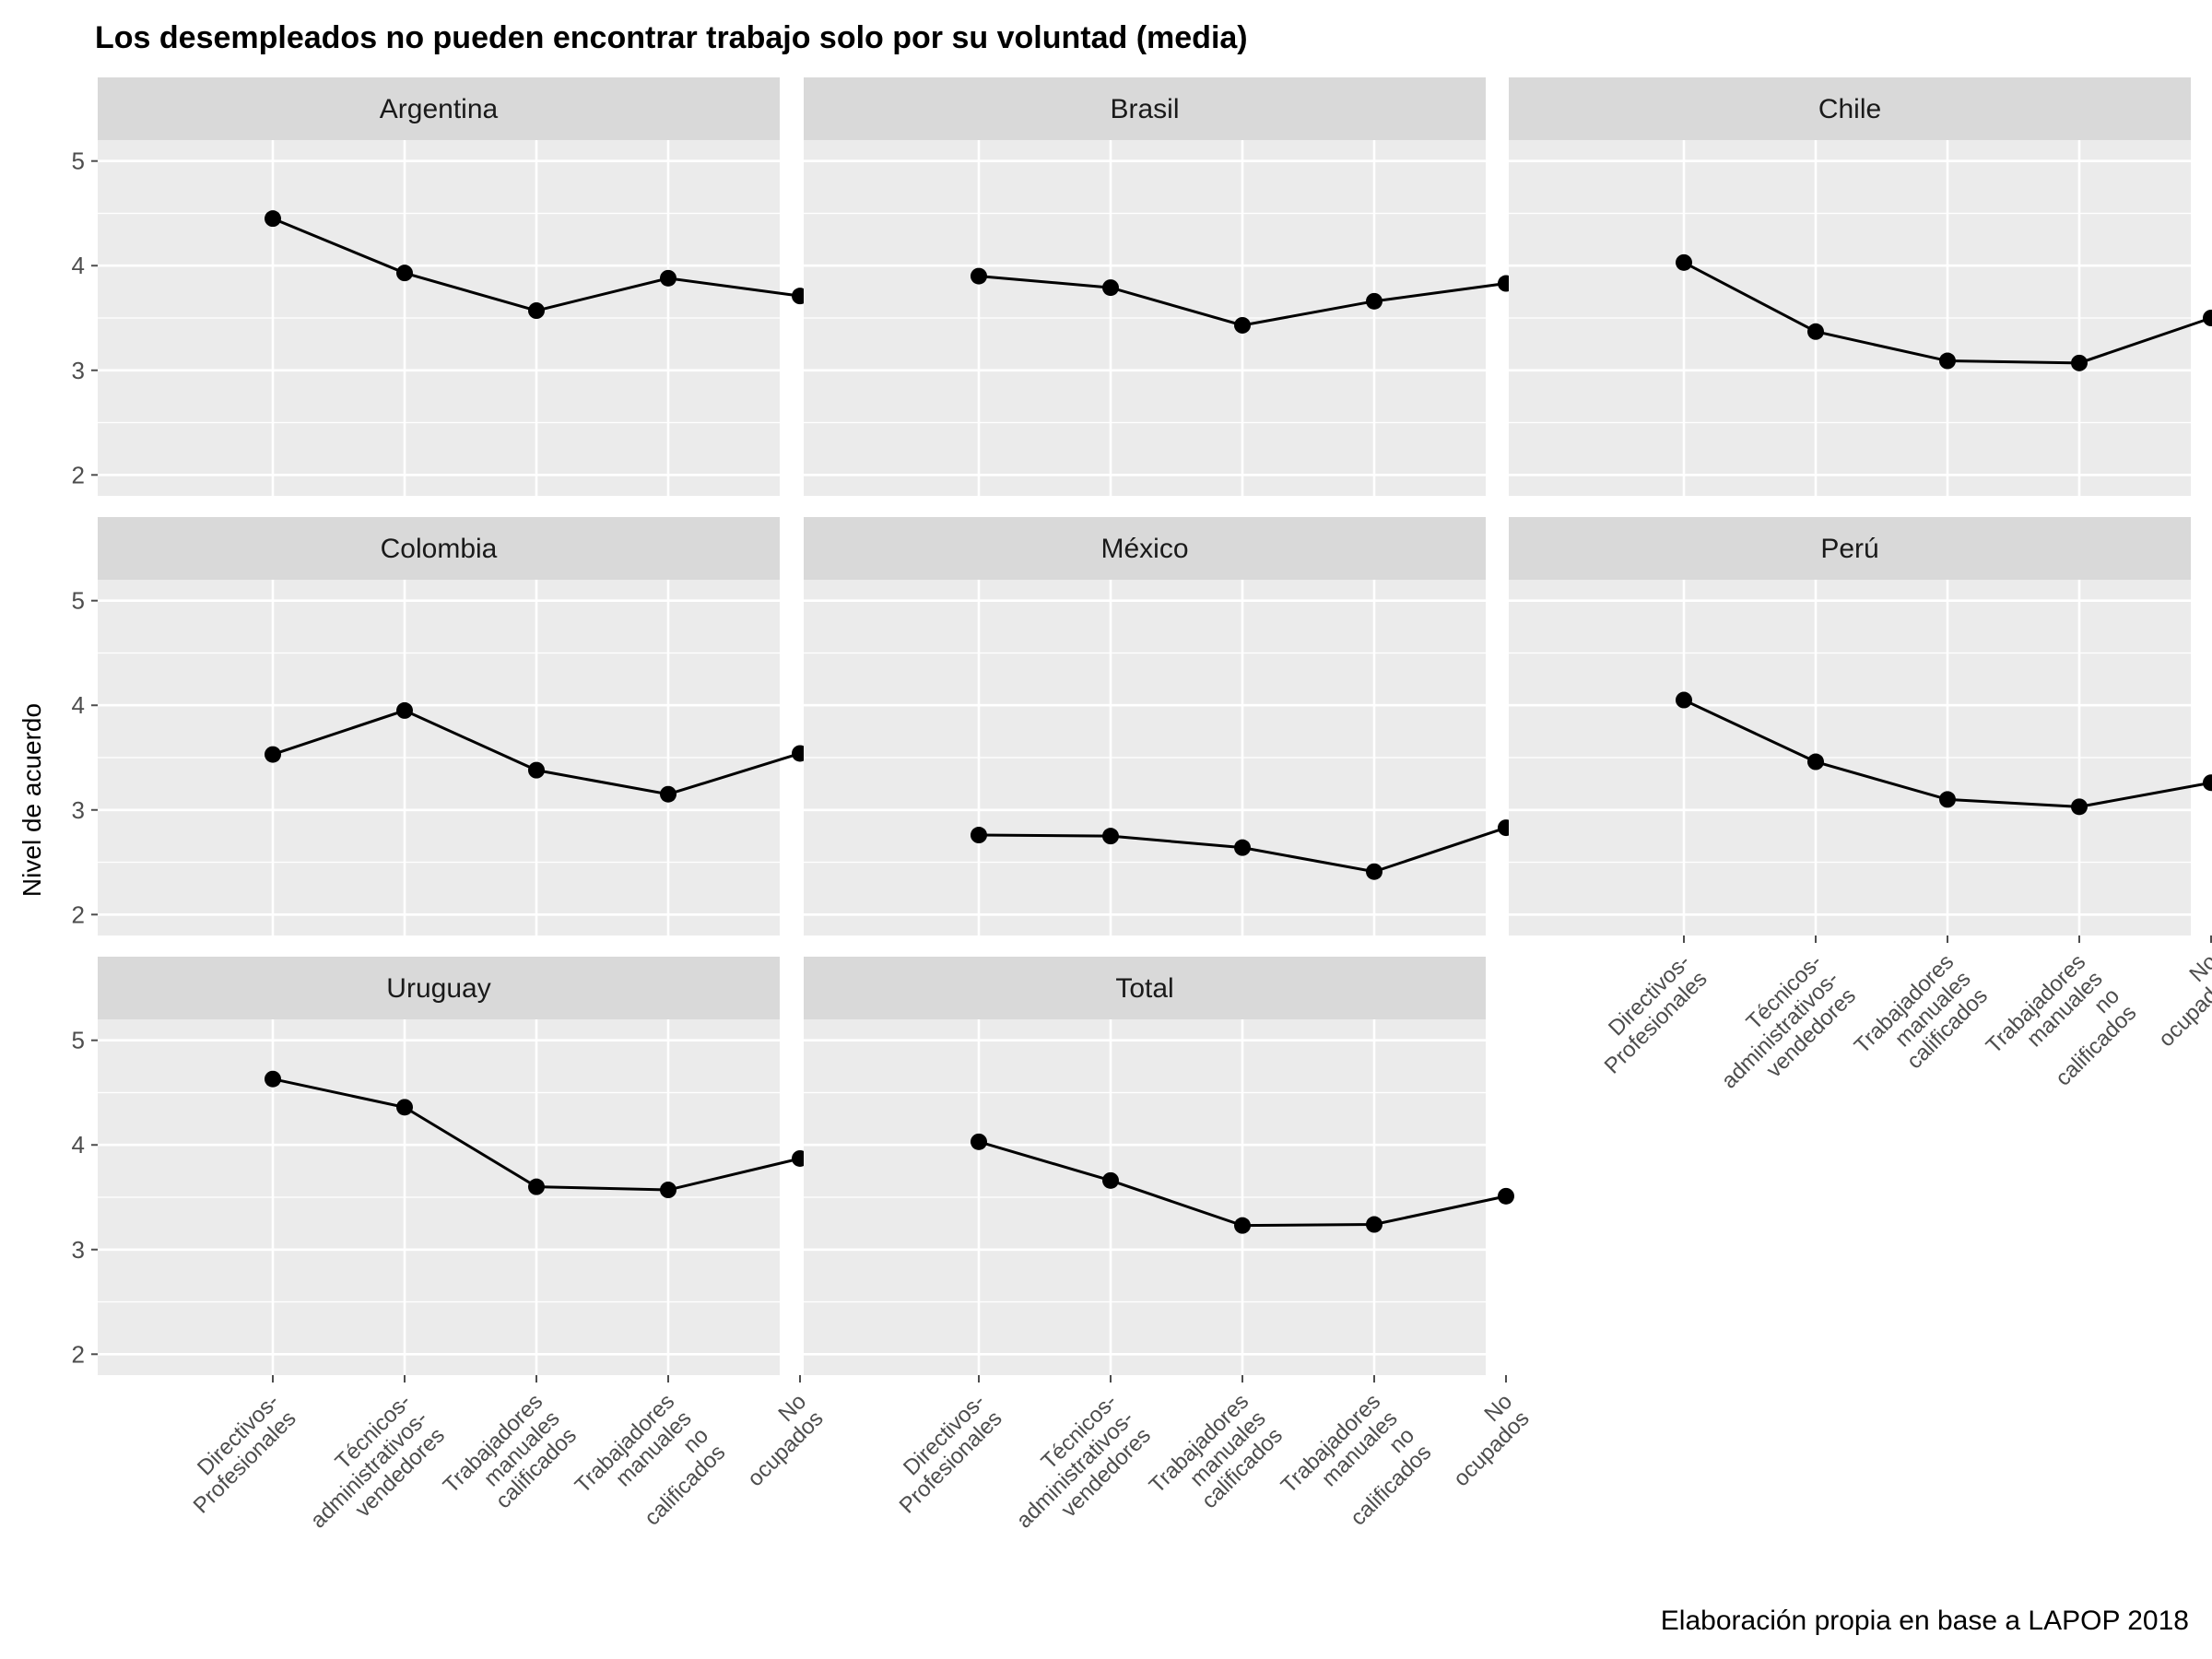 The height and width of the screenshot is (1659, 2212). I want to click on panel-label: Uruguay, so click(438, 988).